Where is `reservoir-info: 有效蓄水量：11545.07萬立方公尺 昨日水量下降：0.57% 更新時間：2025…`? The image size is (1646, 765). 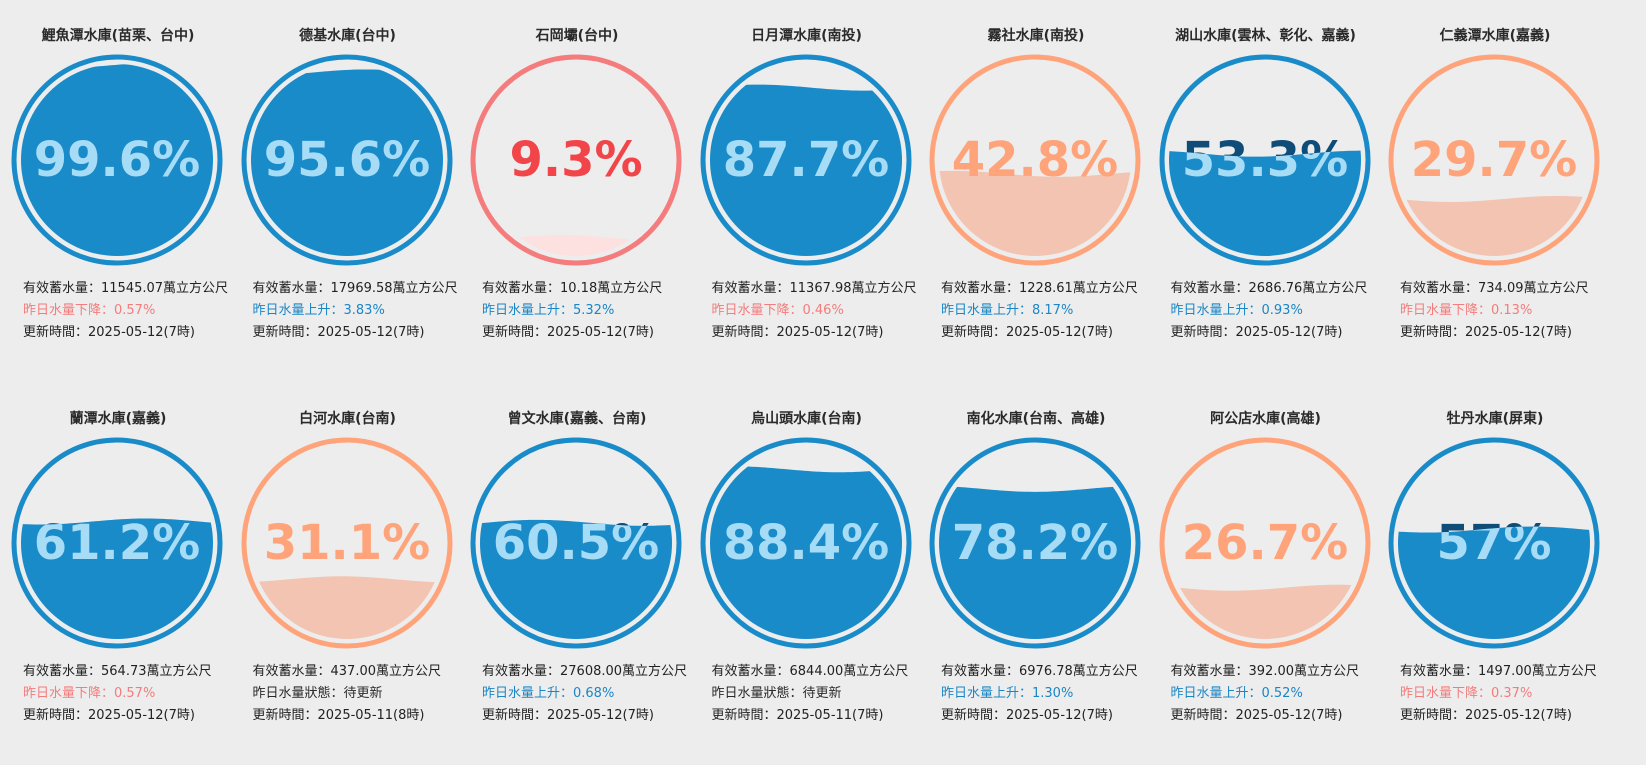
reservoir-info: 有效蓄水量：11545.07萬立方公尺 昨日水量下降：0.57% 更新時間：2025… is located at coordinates (128, 311).